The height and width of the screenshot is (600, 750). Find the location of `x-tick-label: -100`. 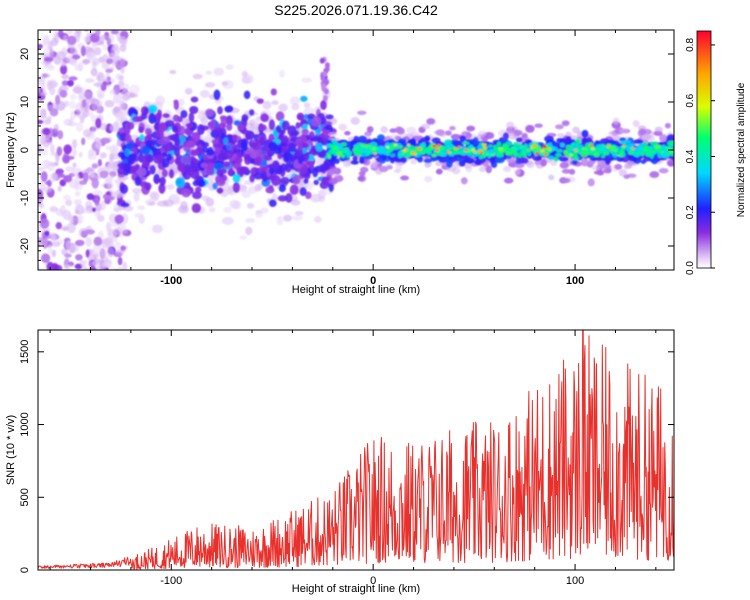

x-tick-label: -100 is located at coordinates (171, 581).